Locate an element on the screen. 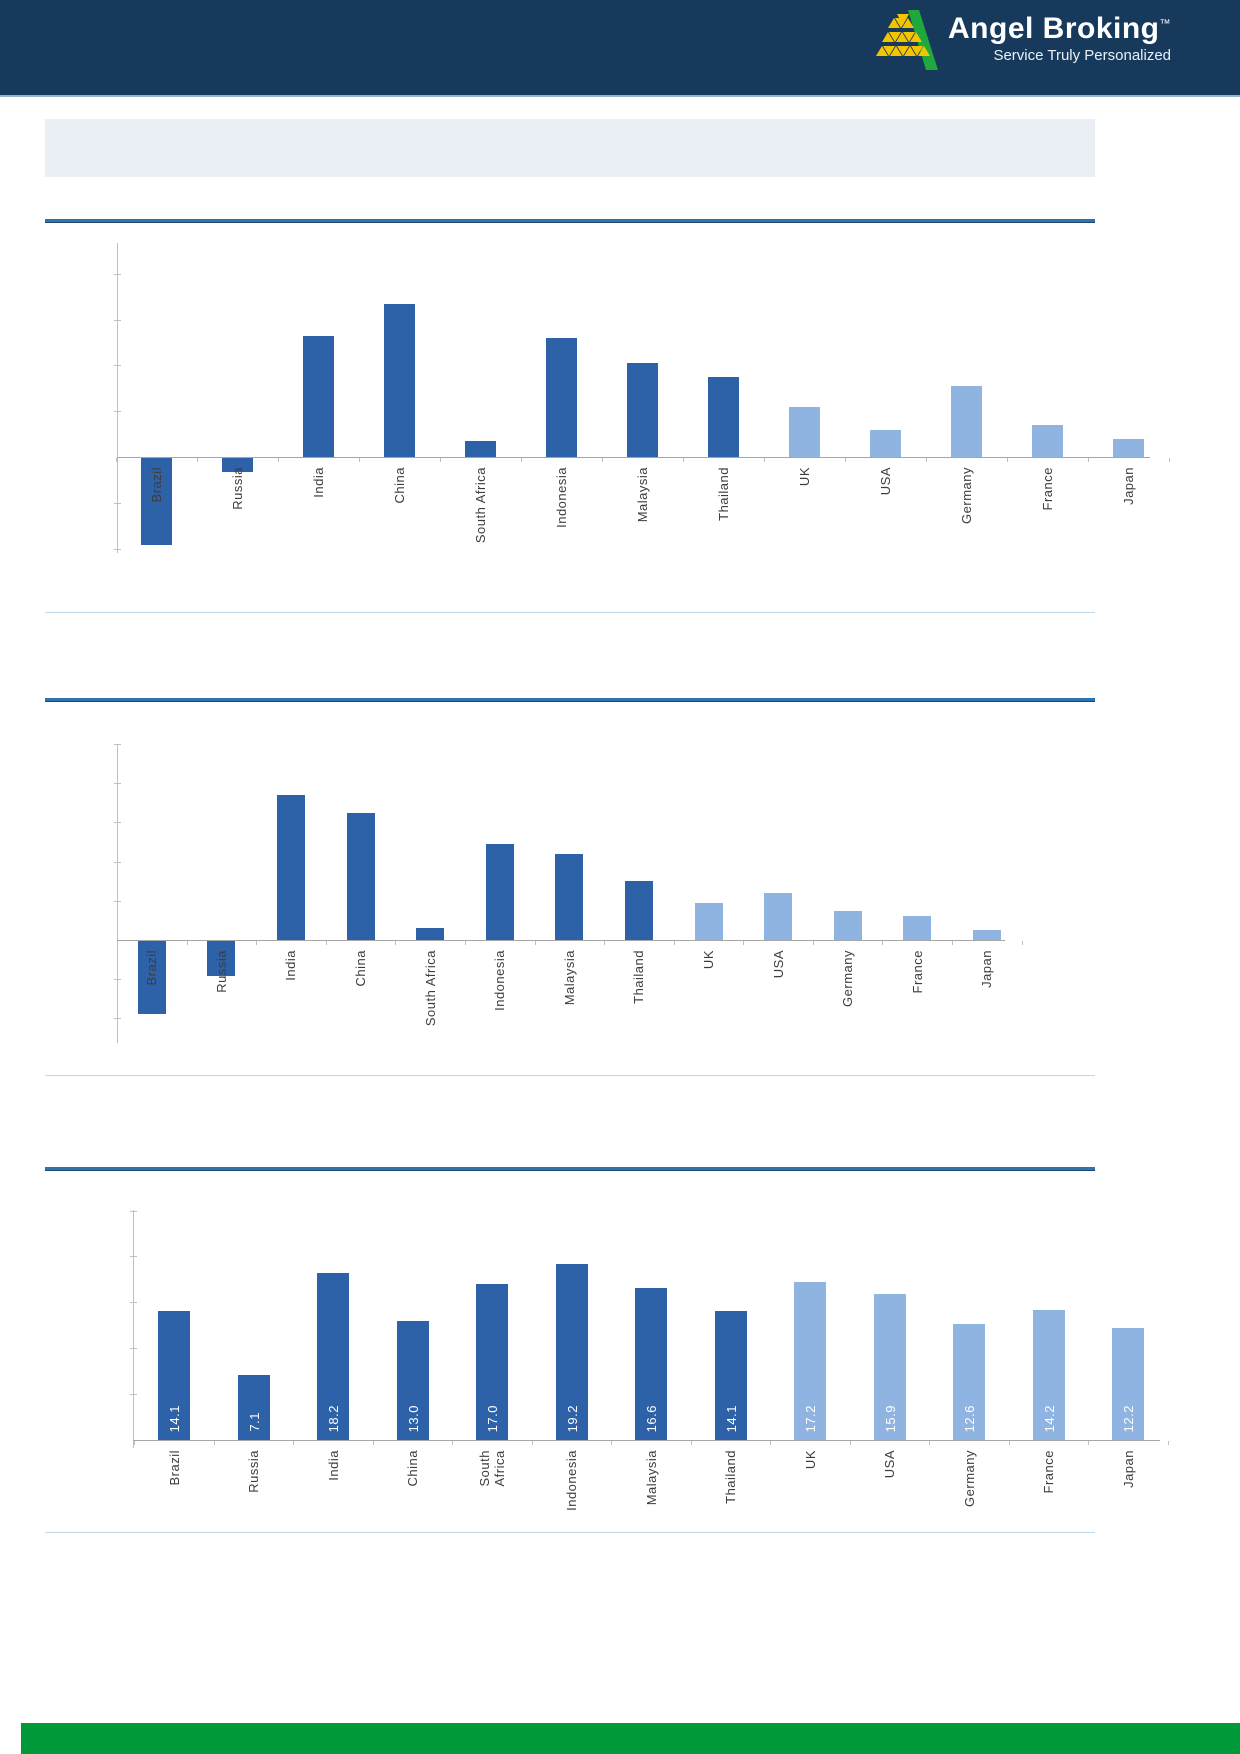  value-label-south-africa: 17.0 is located at coordinates (492, 1418).